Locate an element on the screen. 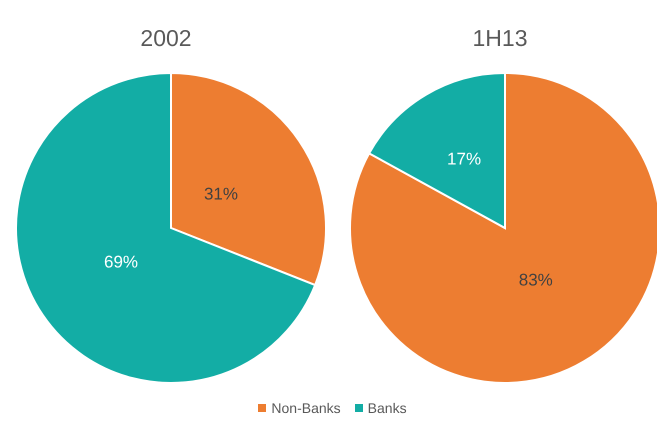 This screenshot has height=441, width=657. chart-title: 1H13 is located at coordinates (500, 38).